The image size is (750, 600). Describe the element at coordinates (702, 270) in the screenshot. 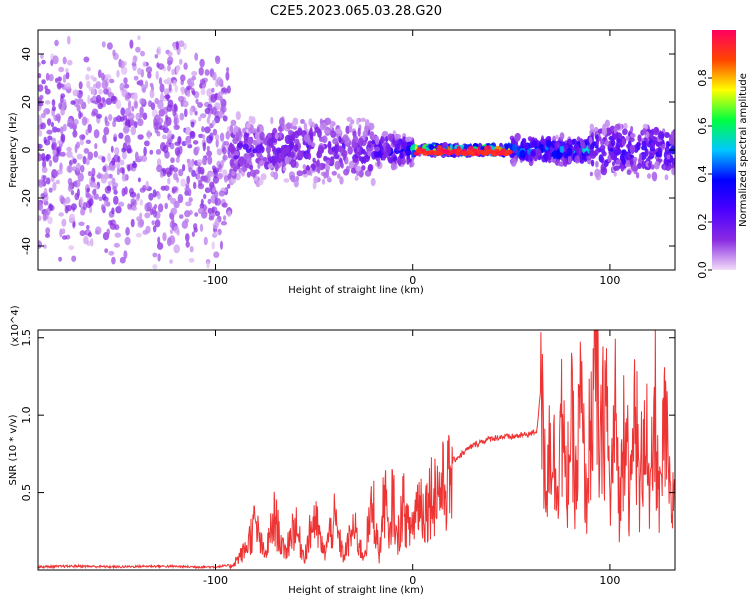

I see `colorbar-tick-label: 0.0` at that location.